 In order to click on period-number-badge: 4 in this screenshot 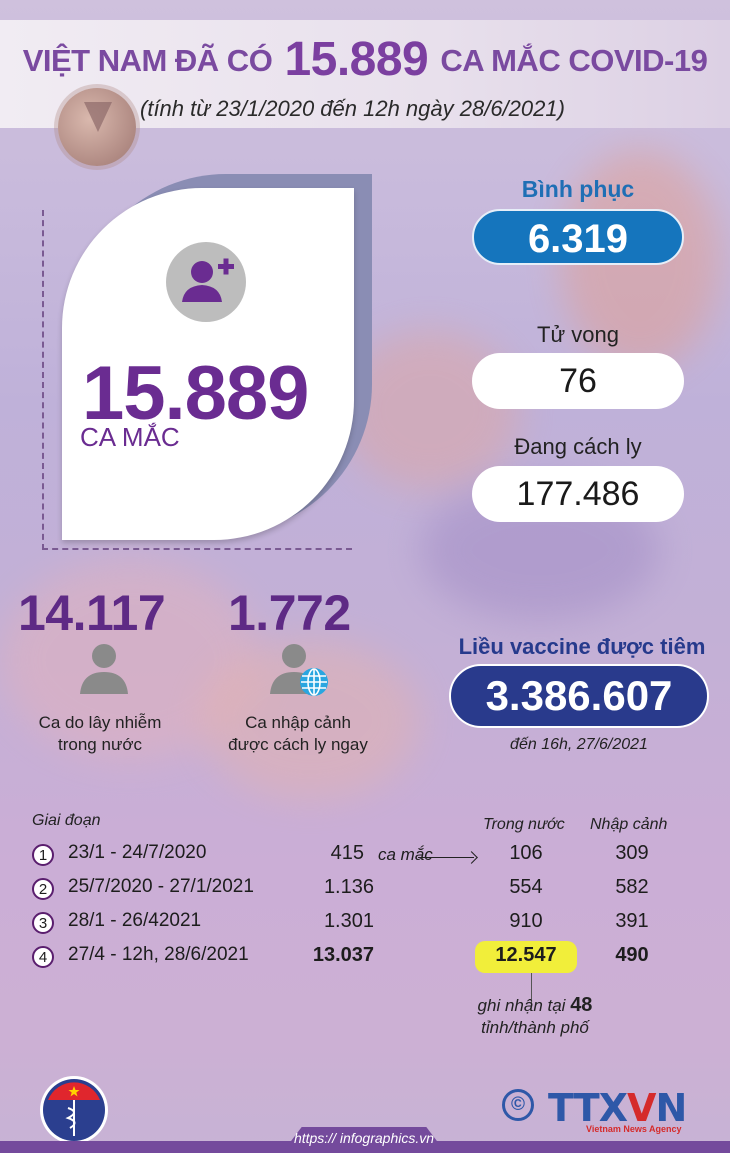, I will do `click(43, 957)`.